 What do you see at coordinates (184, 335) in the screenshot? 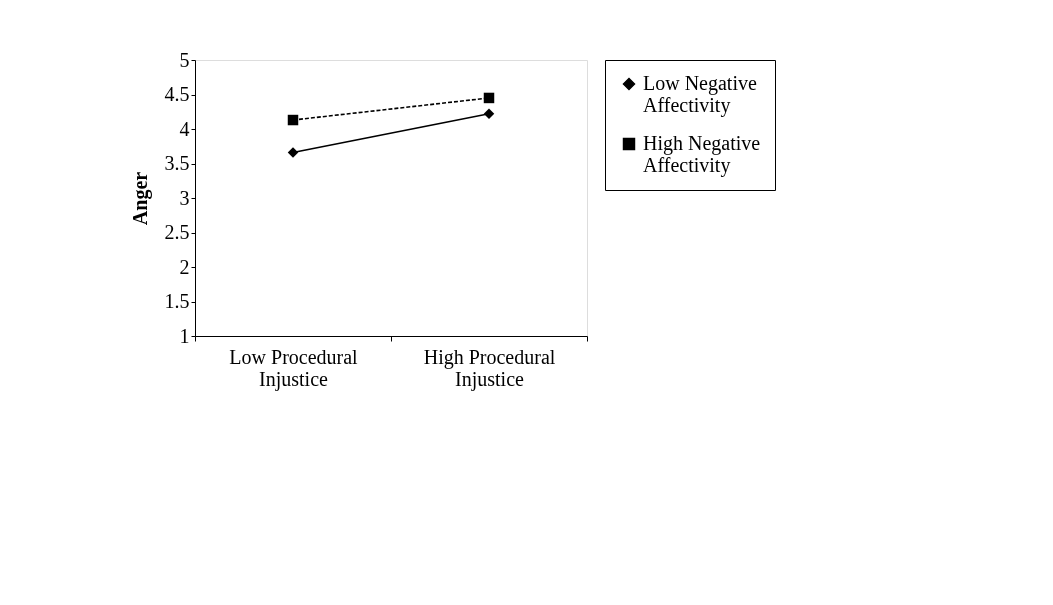
I see `y-tick-label: 1` at bounding box center [184, 335].